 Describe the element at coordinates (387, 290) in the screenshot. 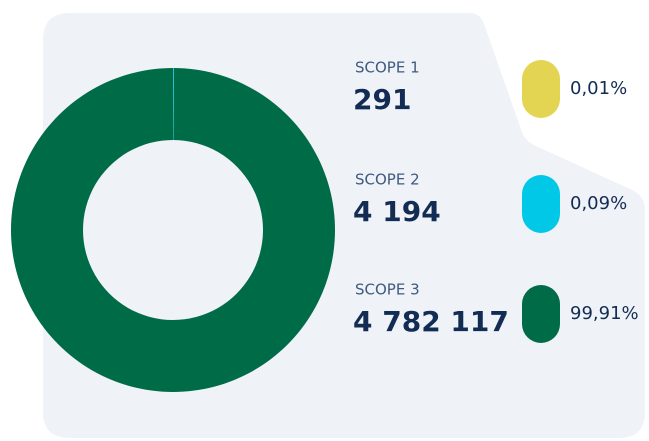

I see `scope-label: SCOPE 3` at that location.